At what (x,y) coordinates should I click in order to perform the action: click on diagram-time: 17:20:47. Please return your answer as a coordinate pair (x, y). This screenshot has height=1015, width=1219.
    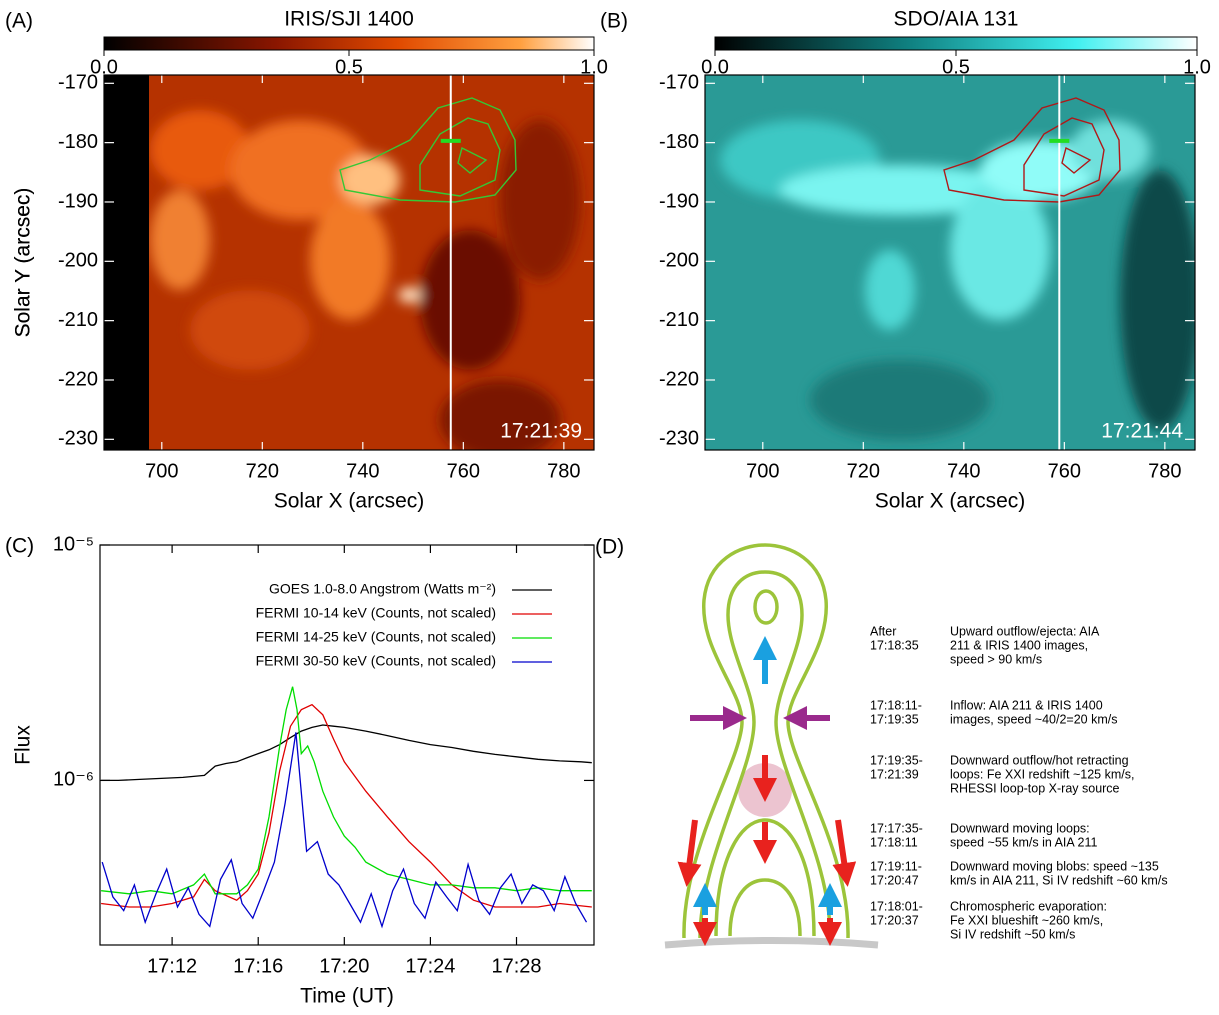
    Looking at the image, I should click on (894, 880).